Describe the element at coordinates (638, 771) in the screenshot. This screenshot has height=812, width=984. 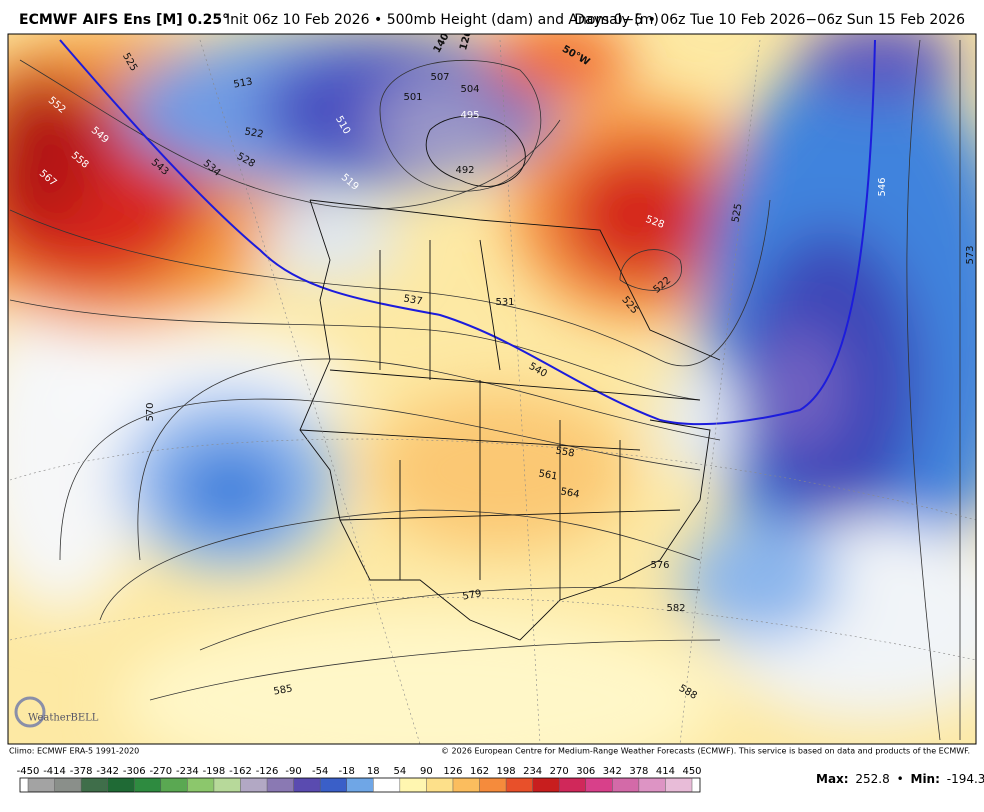
I see `colorbar-tick-label: 378` at that location.